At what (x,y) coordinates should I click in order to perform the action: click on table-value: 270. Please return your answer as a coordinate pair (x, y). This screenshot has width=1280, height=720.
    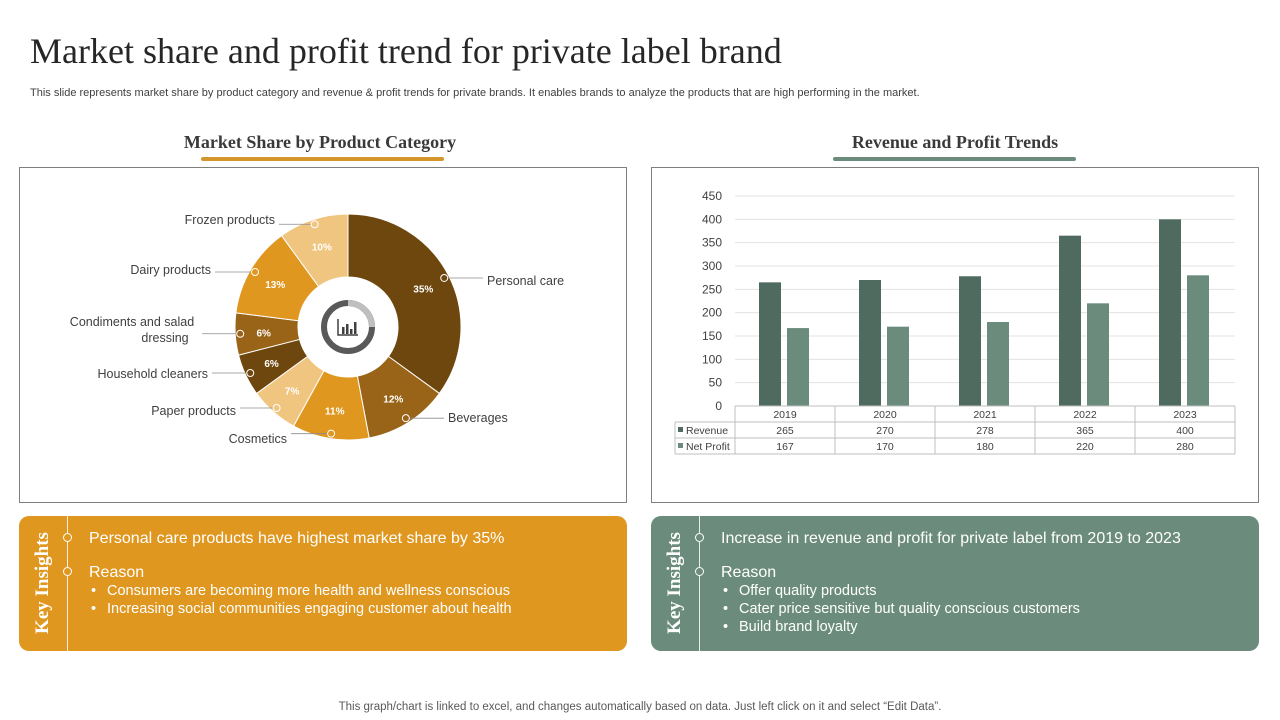
    Looking at the image, I should click on (885, 431).